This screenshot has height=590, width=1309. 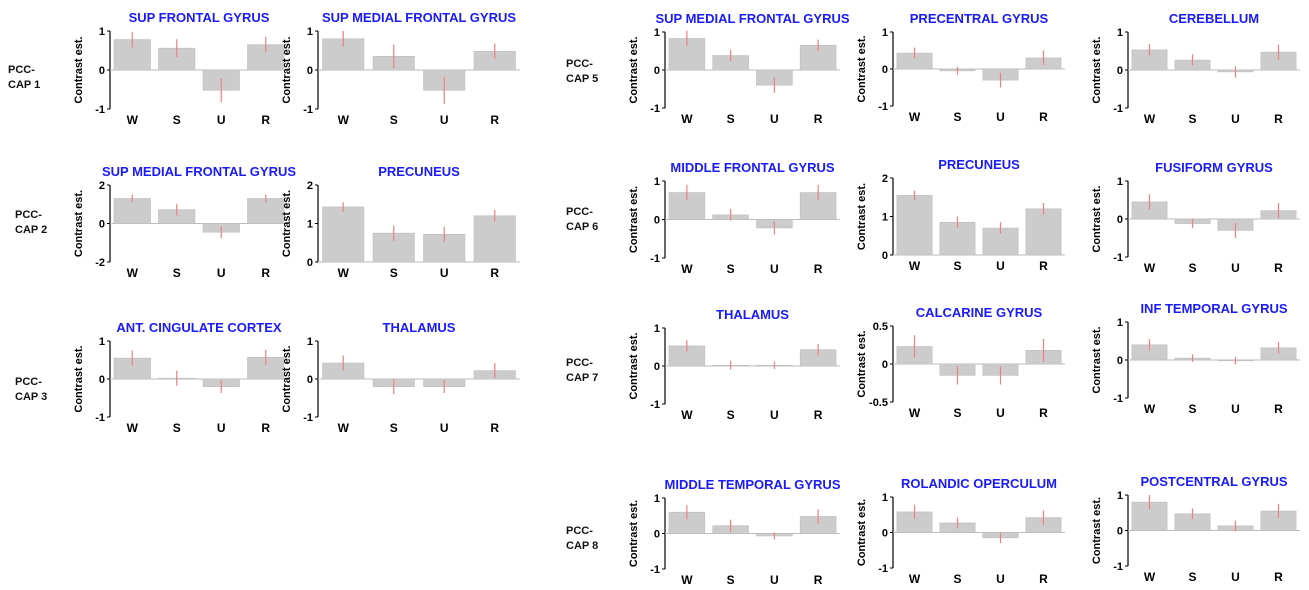 I want to click on chart-title: MIDDLE FRONTAL GYRUS, so click(x=752, y=167).